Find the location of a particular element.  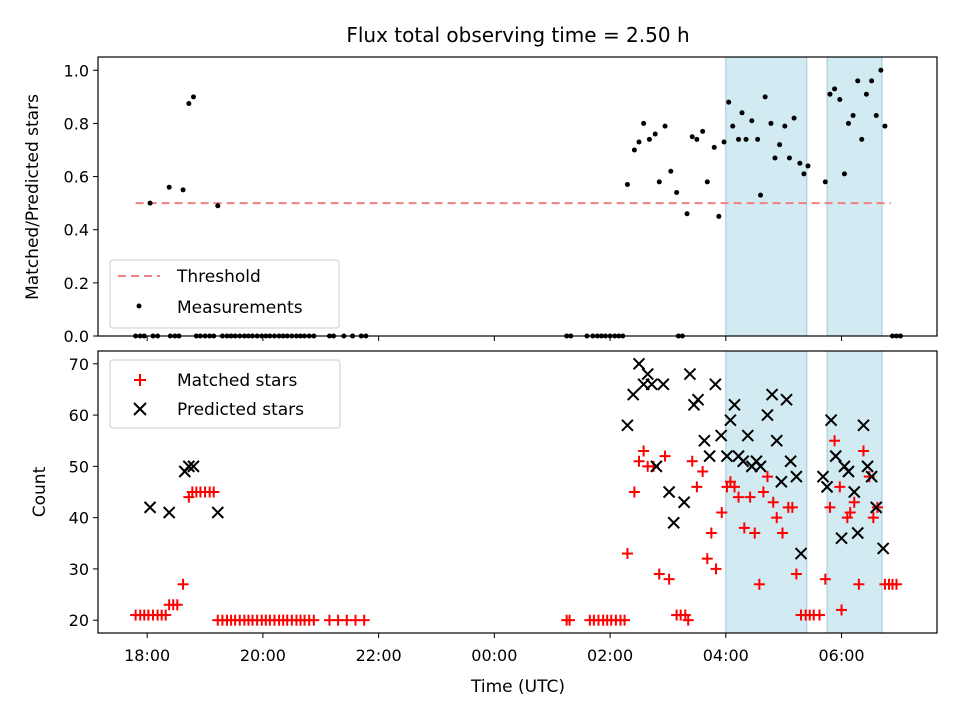

bottom-y-tick-label: 70 is located at coordinates (79, 364).